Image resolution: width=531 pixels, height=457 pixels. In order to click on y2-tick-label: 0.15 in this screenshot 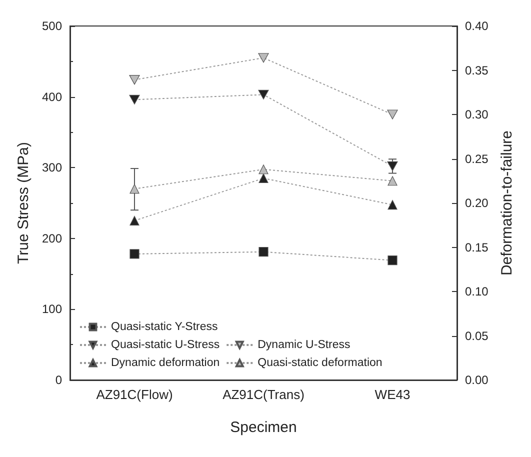, I will do `click(477, 247)`.